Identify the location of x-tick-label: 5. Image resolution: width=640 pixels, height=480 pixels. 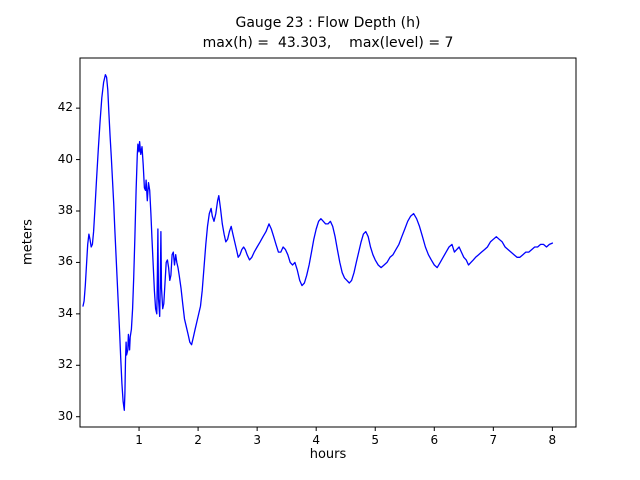
(375, 440).